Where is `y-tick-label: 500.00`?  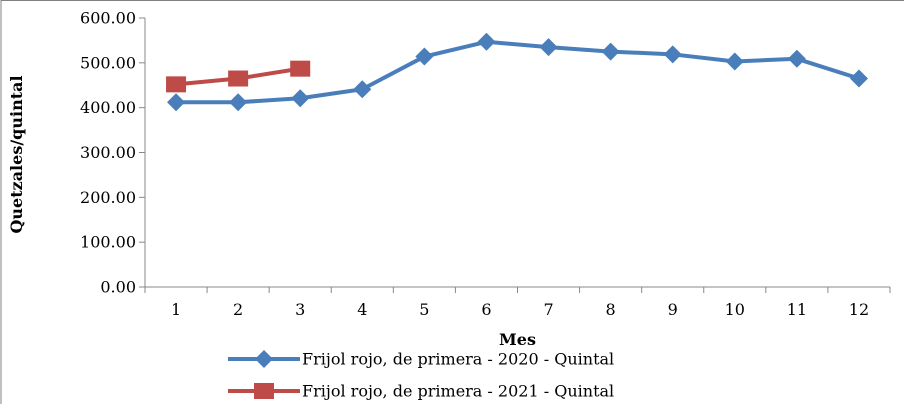
y-tick-label: 500.00 is located at coordinates (108, 62).